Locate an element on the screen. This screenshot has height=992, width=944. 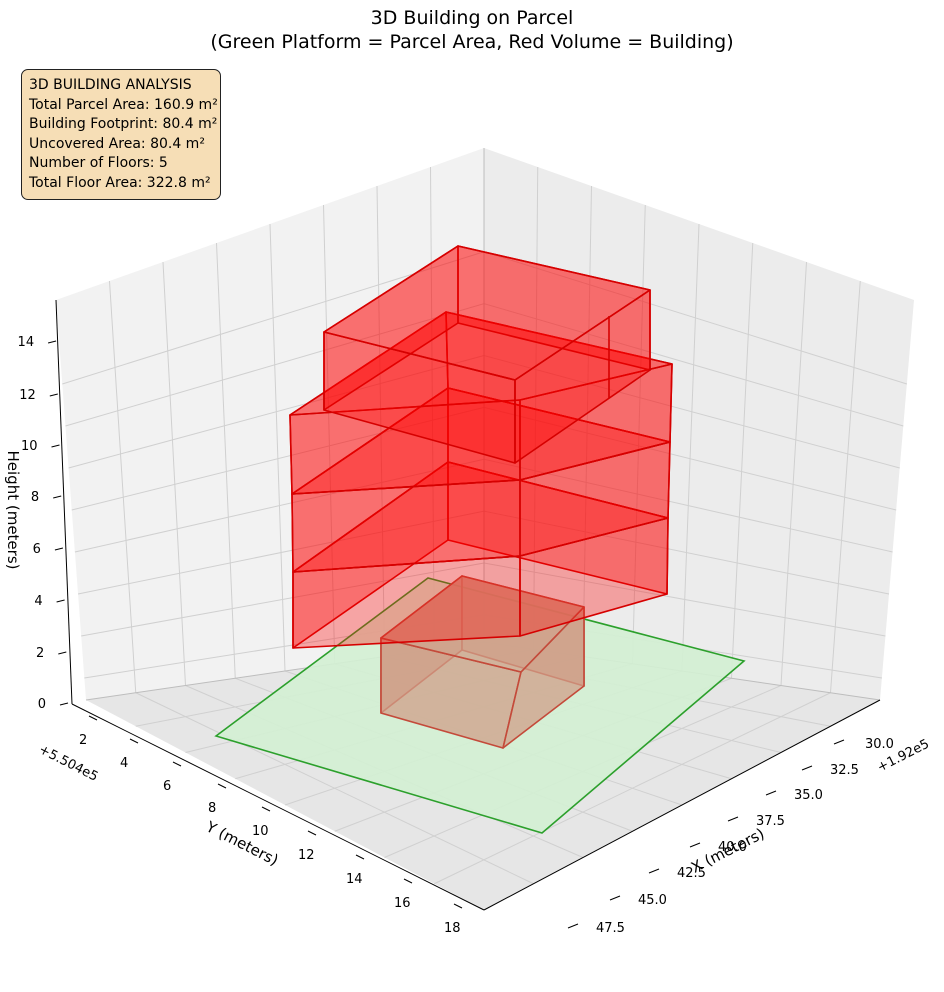
z-tick-labels: 0 2 4 6 8 10 12 14 is located at coordinates (43, 523).